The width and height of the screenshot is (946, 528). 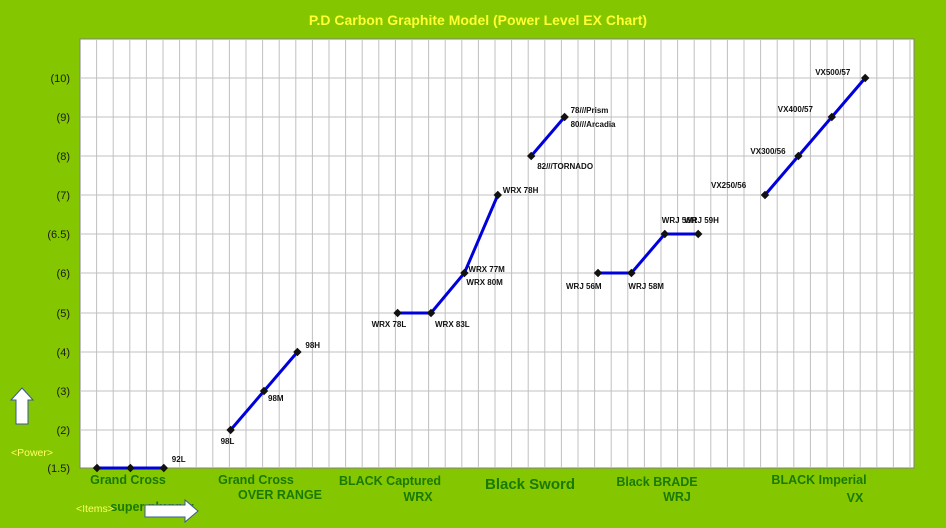 I want to click on y-axis: (1.5) (2) (3) (4) (5) (6) (6.5) (7) (8) (9) (10), so click(x=58, y=274).